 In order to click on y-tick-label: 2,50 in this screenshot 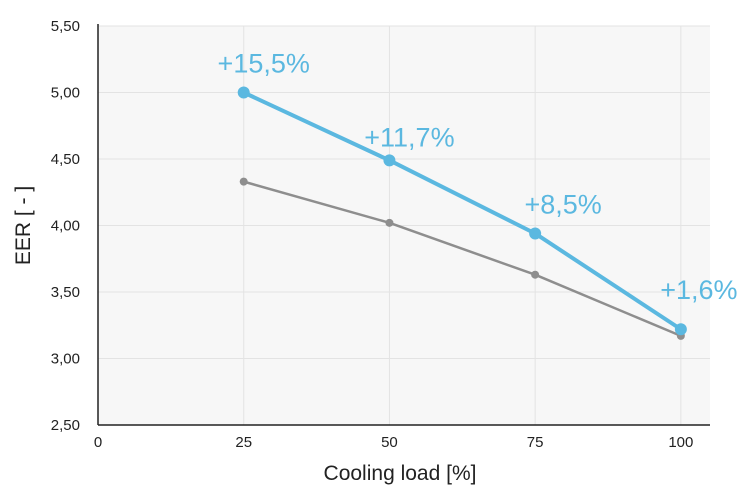, I will do `click(65, 425)`.